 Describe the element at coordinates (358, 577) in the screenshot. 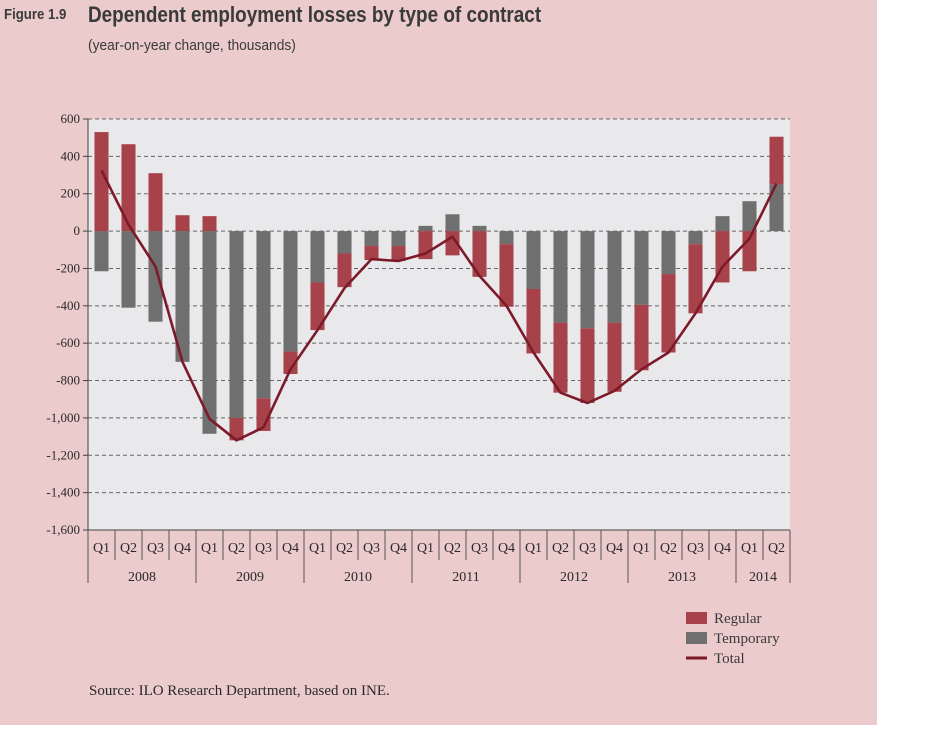

I see `year-label: 2010` at that location.